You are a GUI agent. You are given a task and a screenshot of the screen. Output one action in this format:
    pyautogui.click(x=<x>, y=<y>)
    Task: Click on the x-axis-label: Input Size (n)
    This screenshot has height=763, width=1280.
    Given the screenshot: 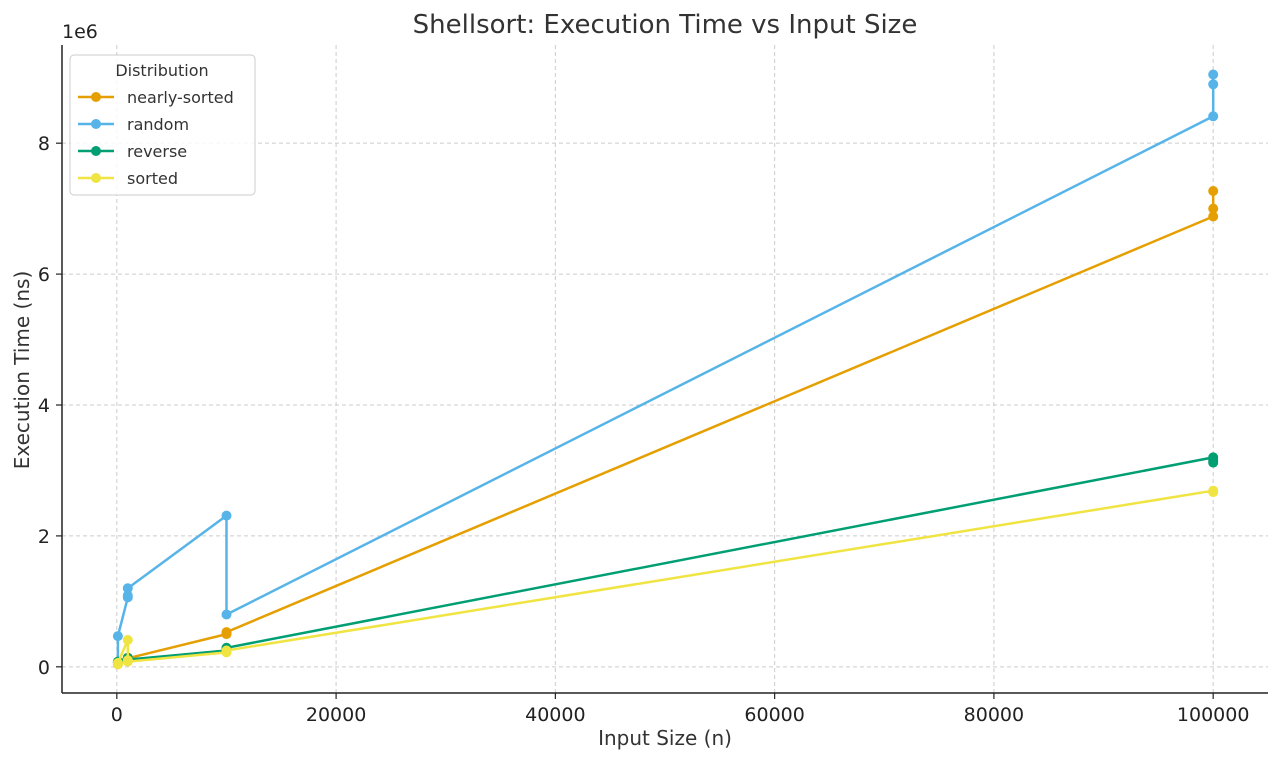 What is the action you would take?
    pyautogui.click(x=665, y=738)
    